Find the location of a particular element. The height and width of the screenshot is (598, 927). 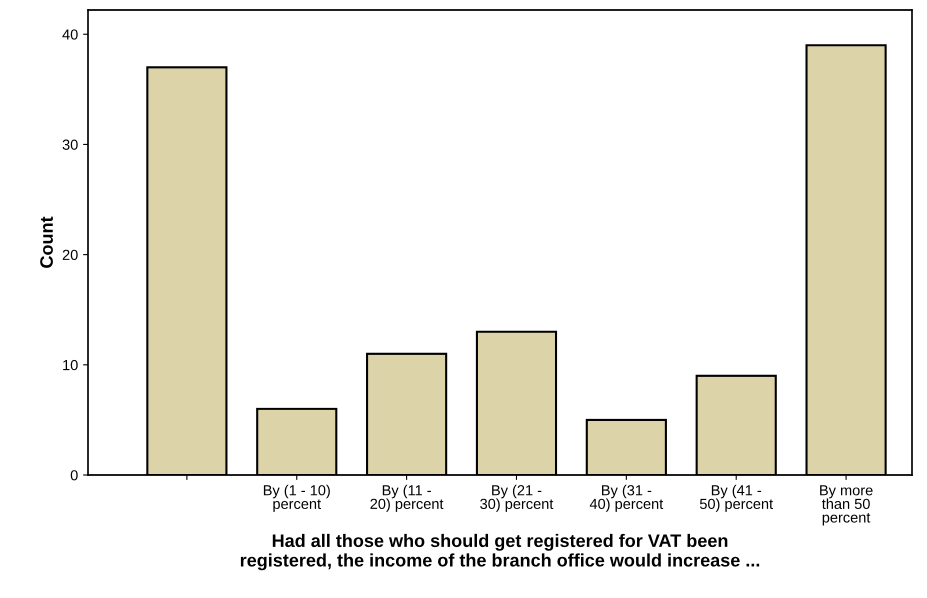

y-tick-label: 40 is located at coordinates (70, 34).